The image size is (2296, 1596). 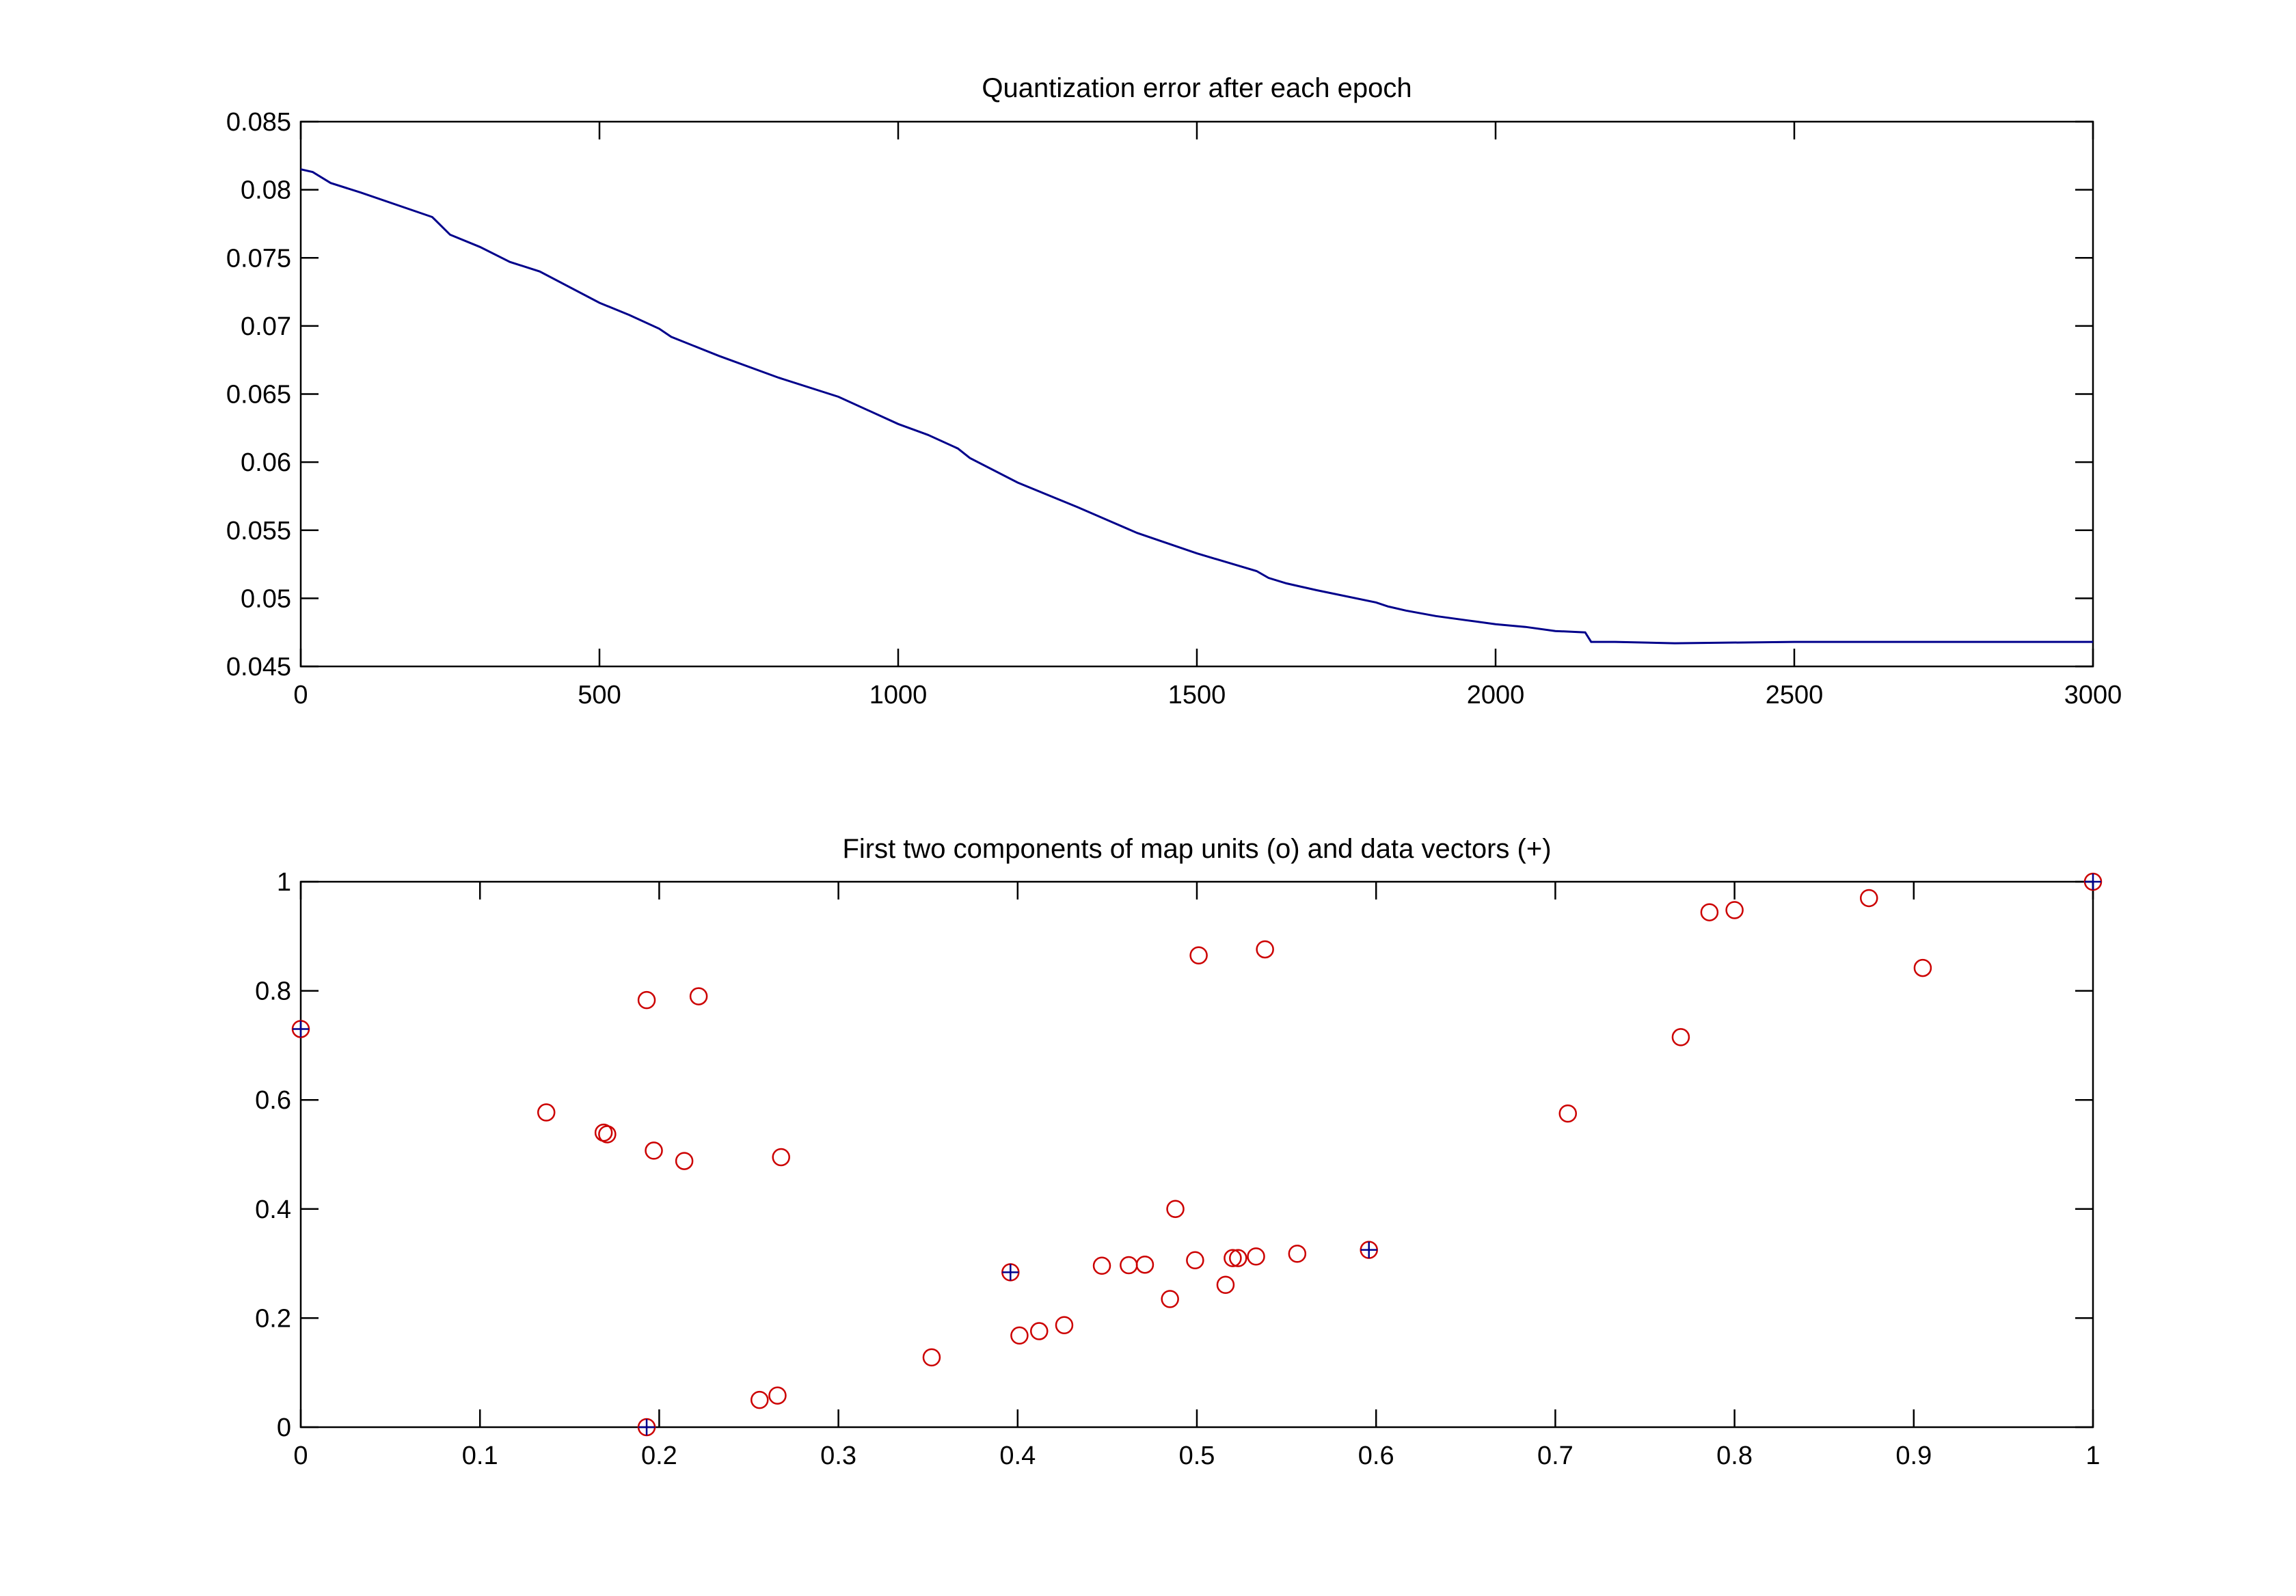 What do you see at coordinates (659, 1456) in the screenshot?
I see `x-tick-label: 0.2` at bounding box center [659, 1456].